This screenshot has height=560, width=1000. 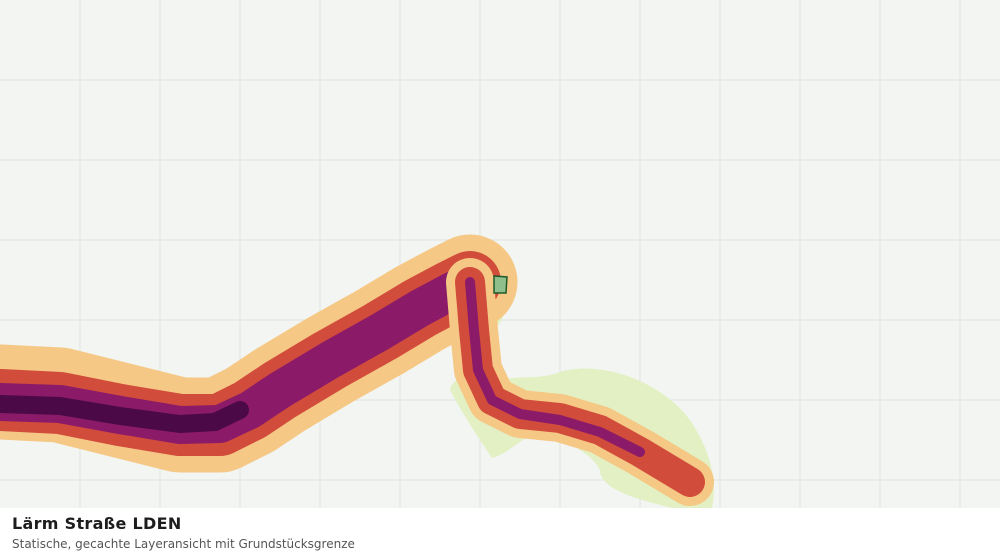 What do you see at coordinates (97, 523) in the screenshot?
I see `layer-title: Lärm Straße LDEN` at bounding box center [97, 523].